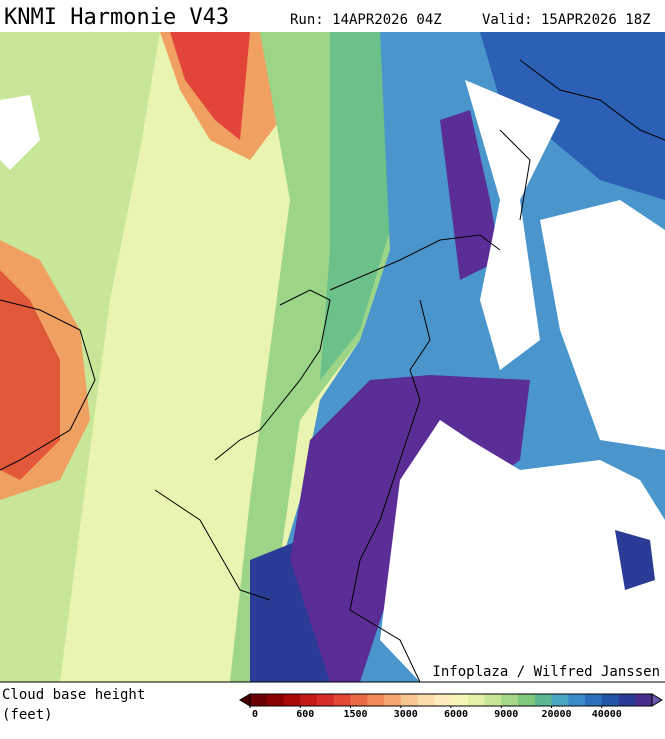 This screenshot has width=665, height=739. I want to click on run-time: Run: 14APR2026 04Z, so click(366, 20).